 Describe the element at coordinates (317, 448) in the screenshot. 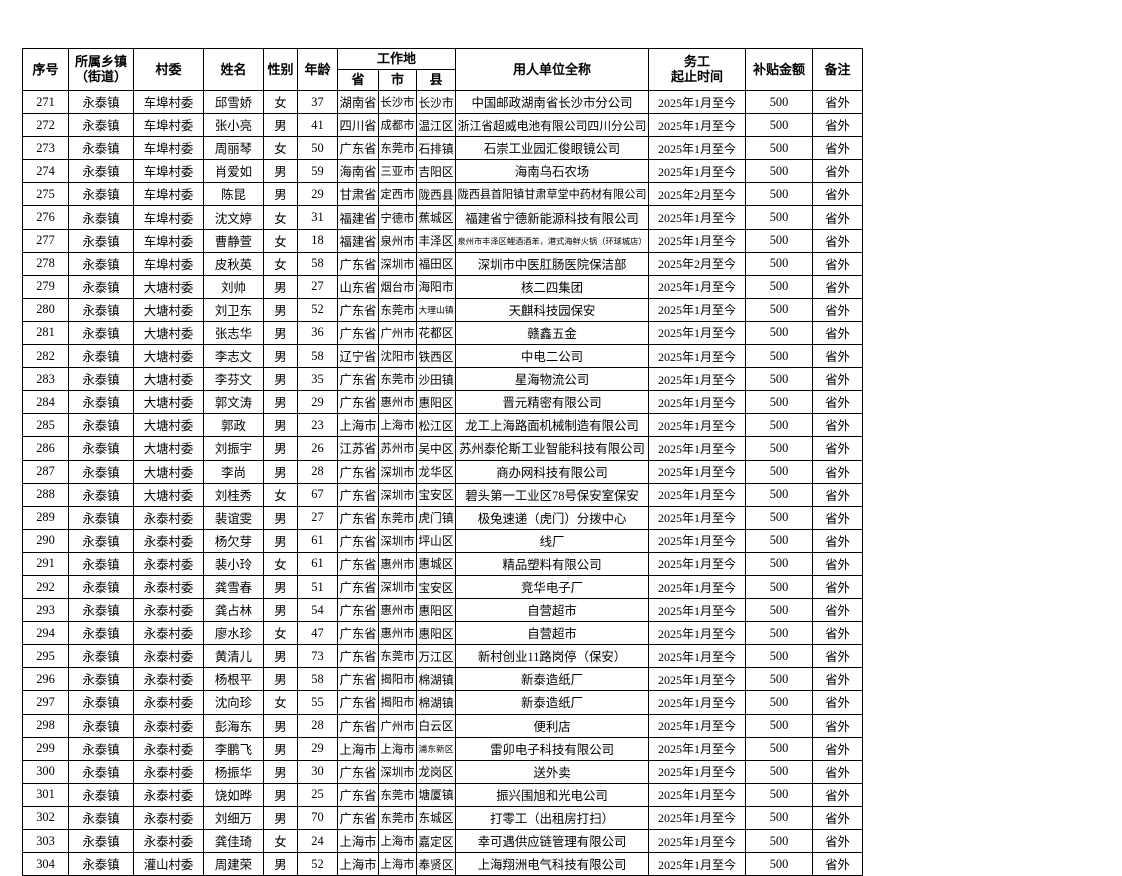

I see `cell-age: 26` at that location.